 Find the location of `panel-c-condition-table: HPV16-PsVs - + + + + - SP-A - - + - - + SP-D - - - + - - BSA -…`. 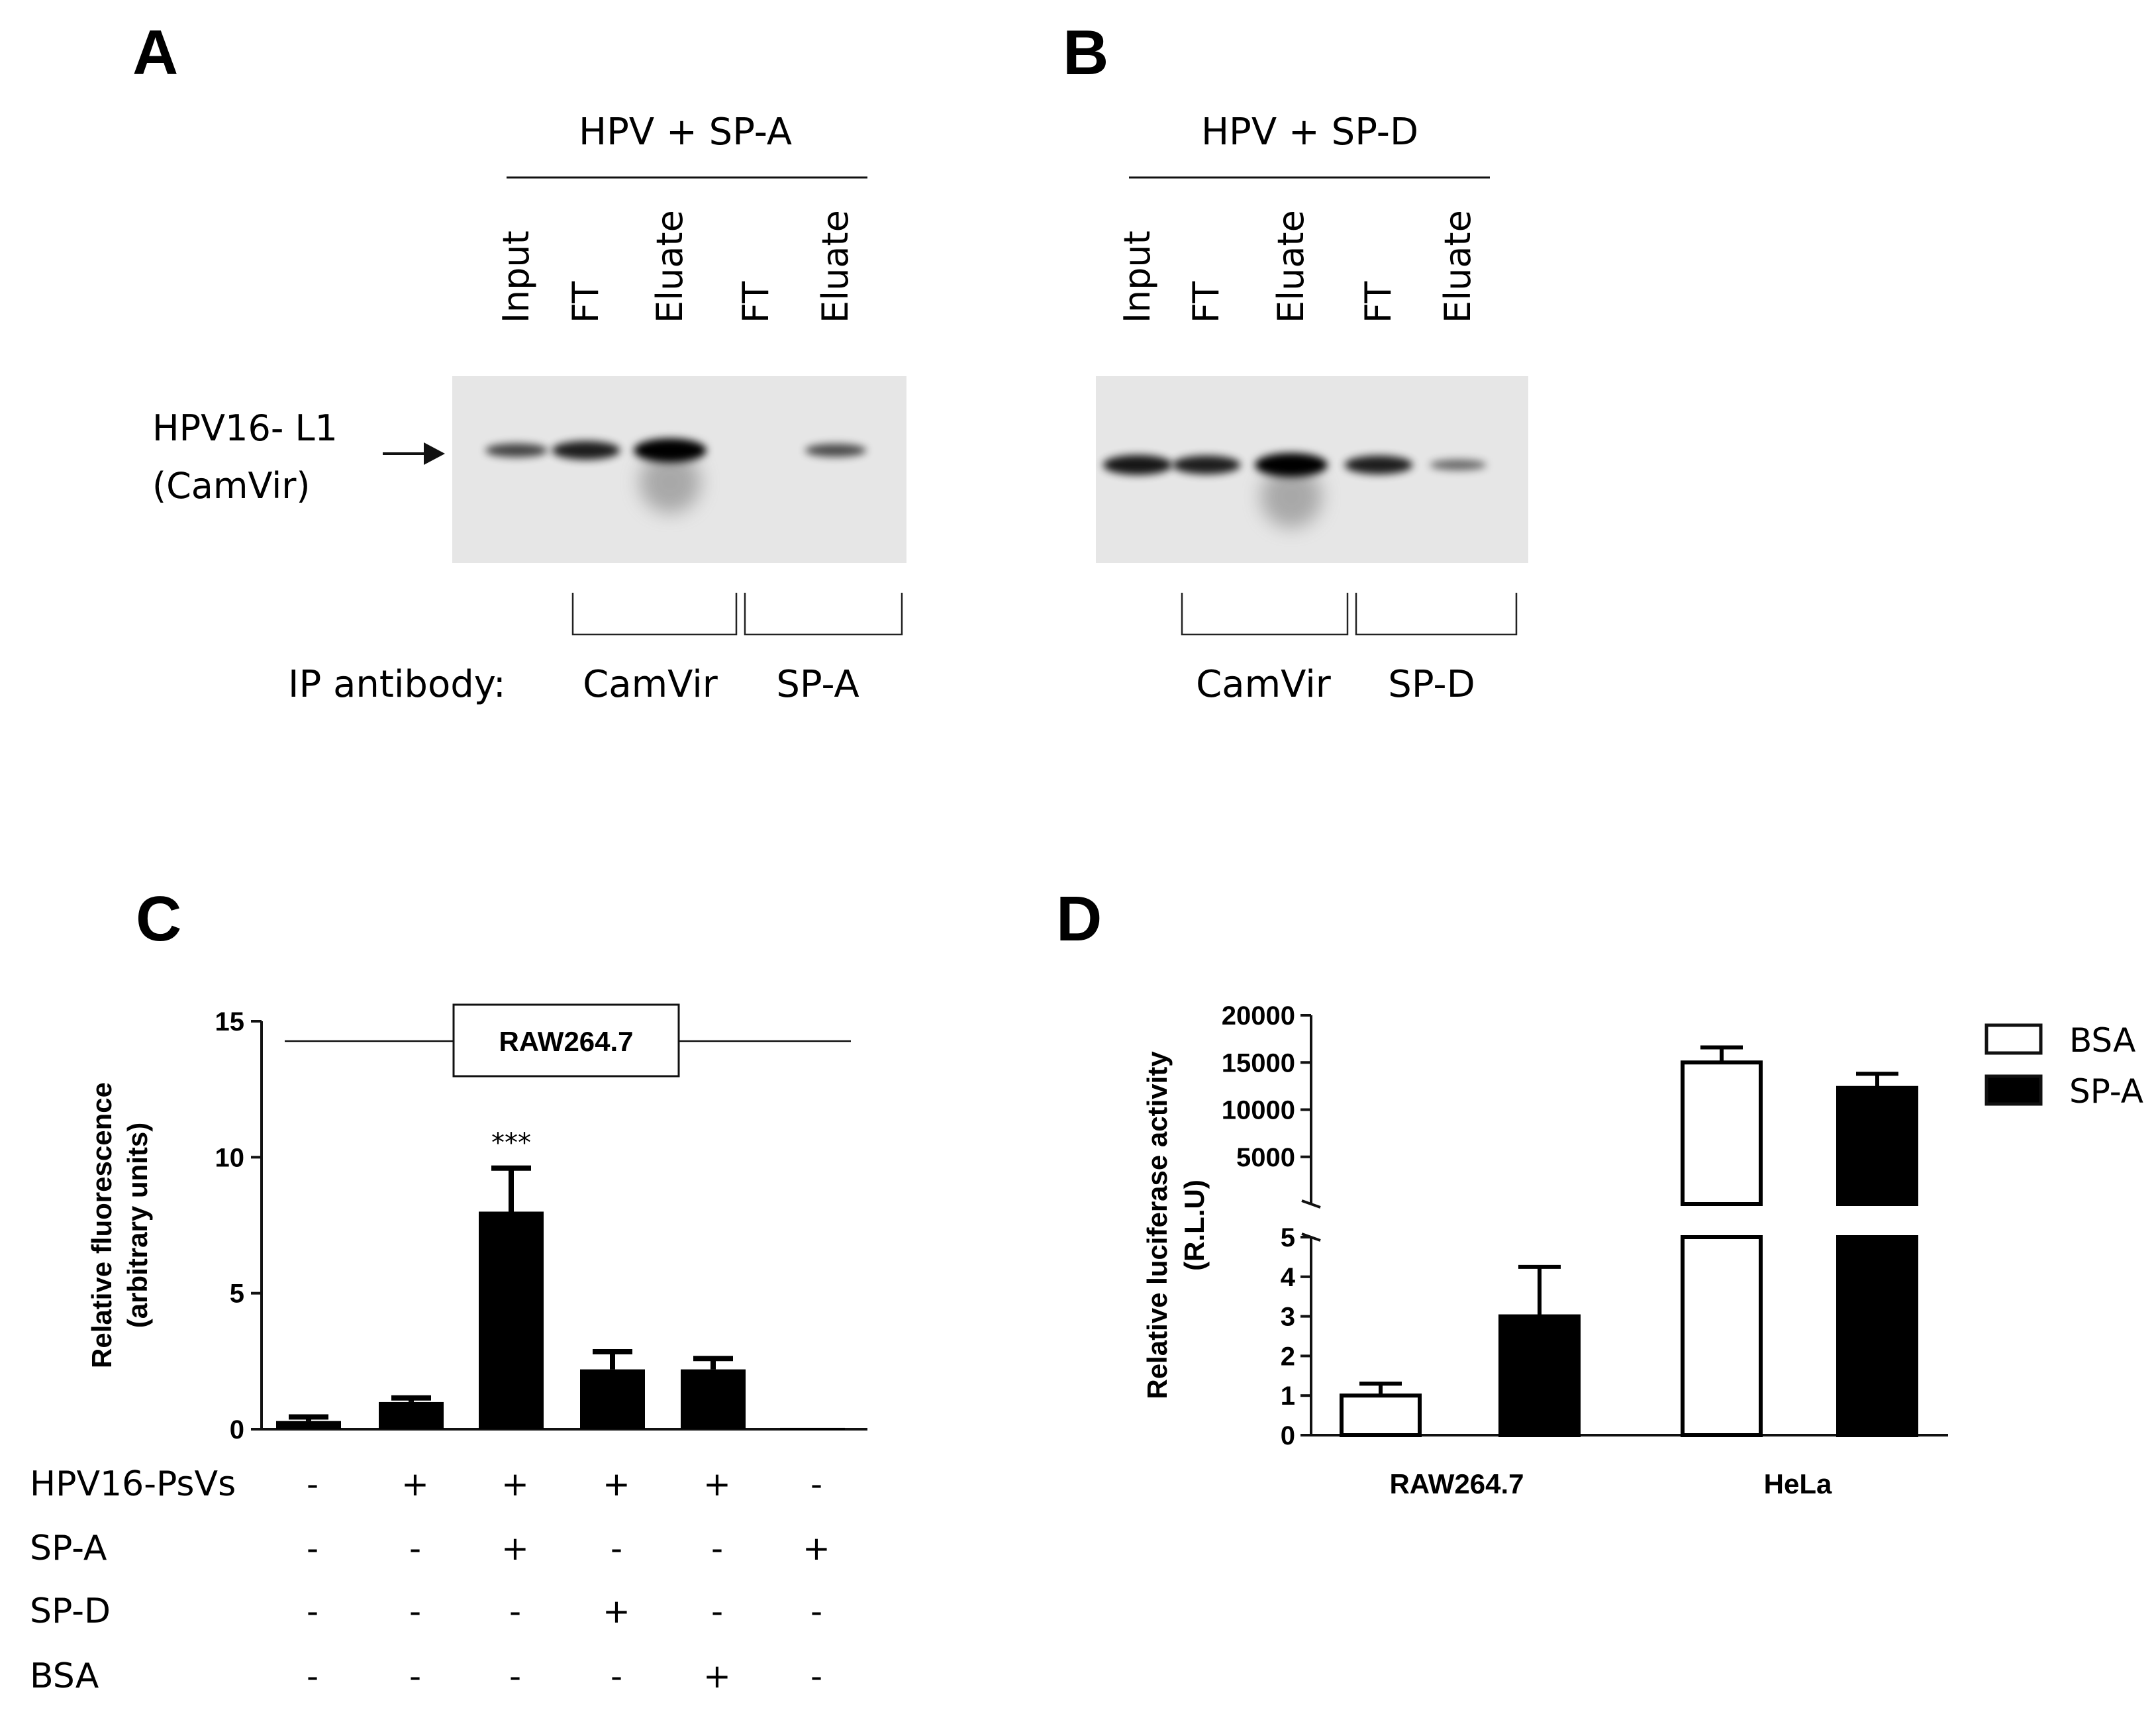

panel-c-condition-table: HPV16-PsVs - + + + + - SP-A - - + - - + SP-D - - - + - - BSA -… is located at coordinates (430, 1580).